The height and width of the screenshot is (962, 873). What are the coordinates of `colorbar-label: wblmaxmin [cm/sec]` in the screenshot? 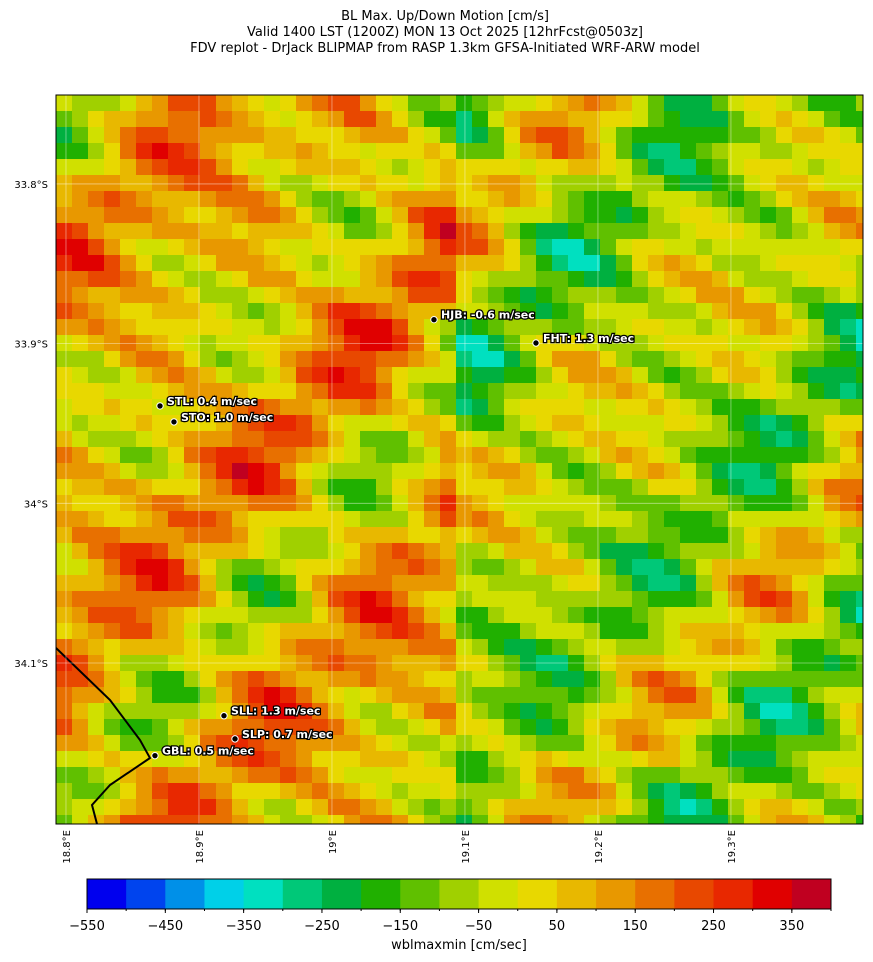 It's located at (459, 945).